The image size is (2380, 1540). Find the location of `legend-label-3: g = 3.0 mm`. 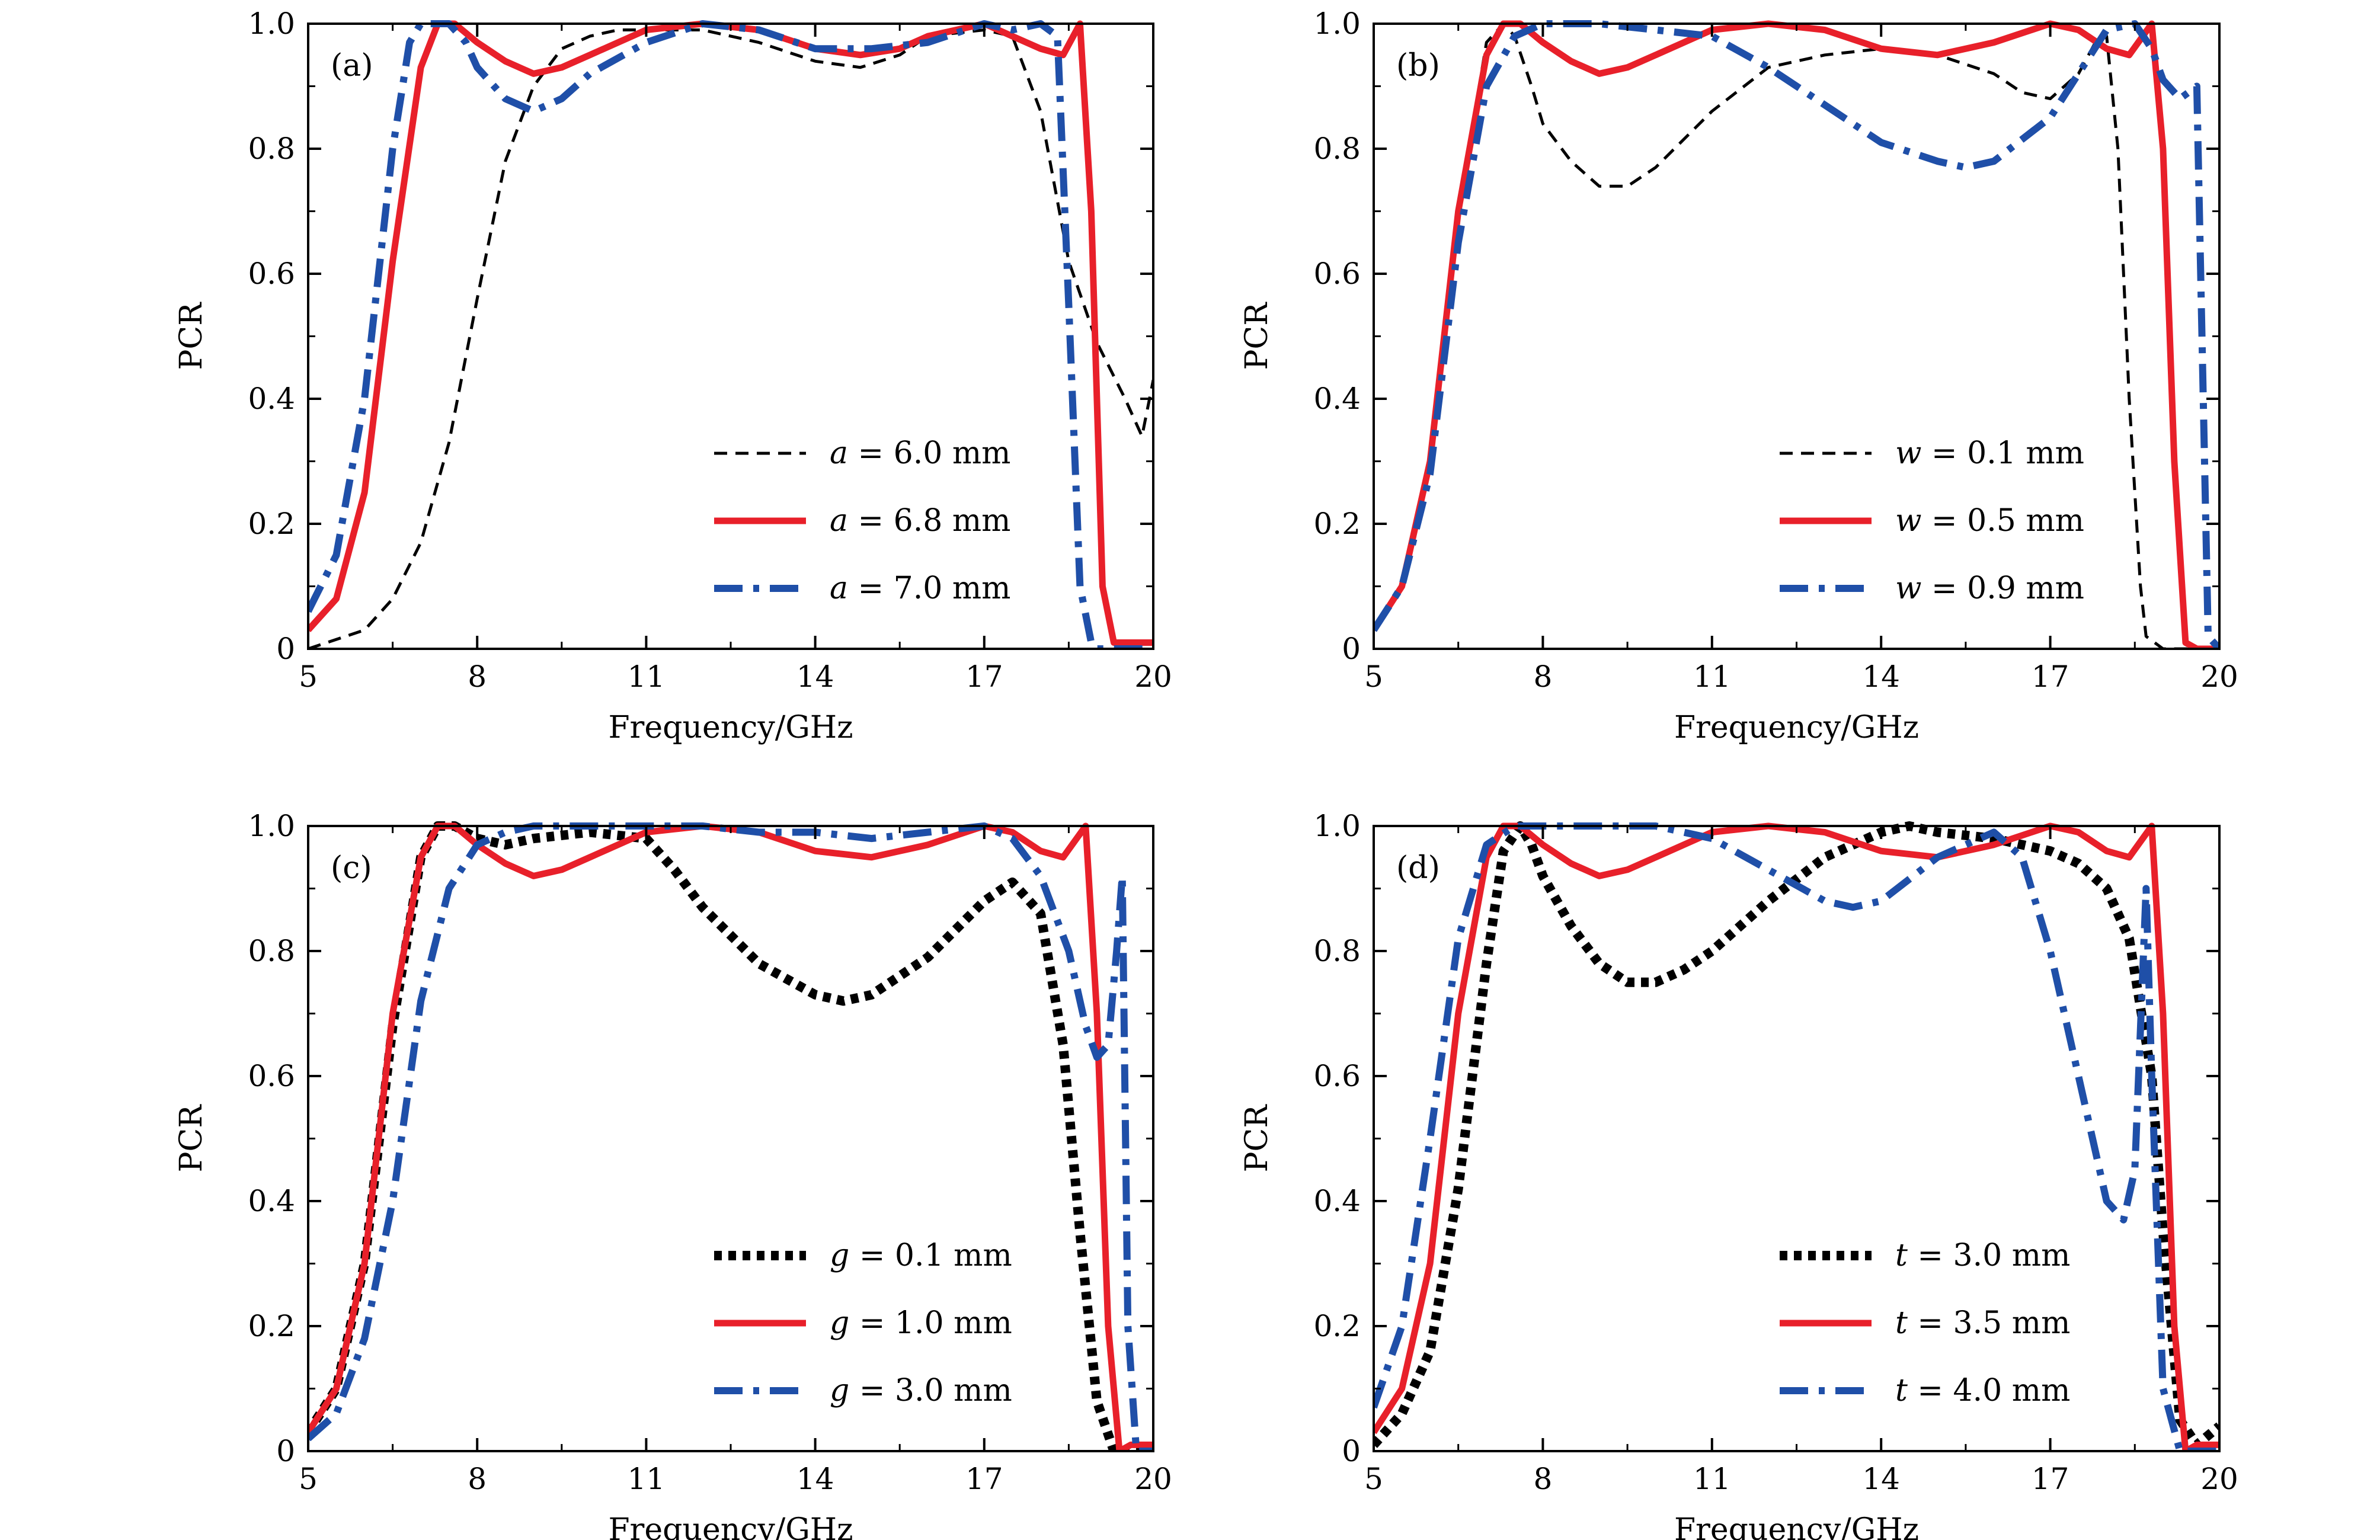

legend-label-3: g = 3.0 mm is located at coordinates (921, 1390).